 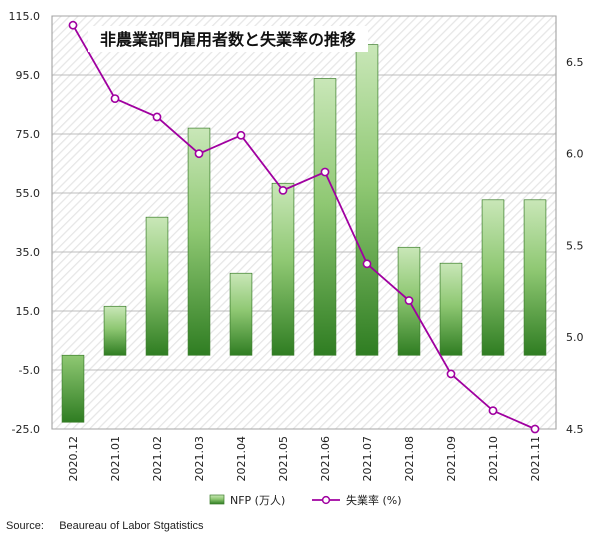 I want to click on x-tick-label: 2021.08, so click(x=409, y=459).